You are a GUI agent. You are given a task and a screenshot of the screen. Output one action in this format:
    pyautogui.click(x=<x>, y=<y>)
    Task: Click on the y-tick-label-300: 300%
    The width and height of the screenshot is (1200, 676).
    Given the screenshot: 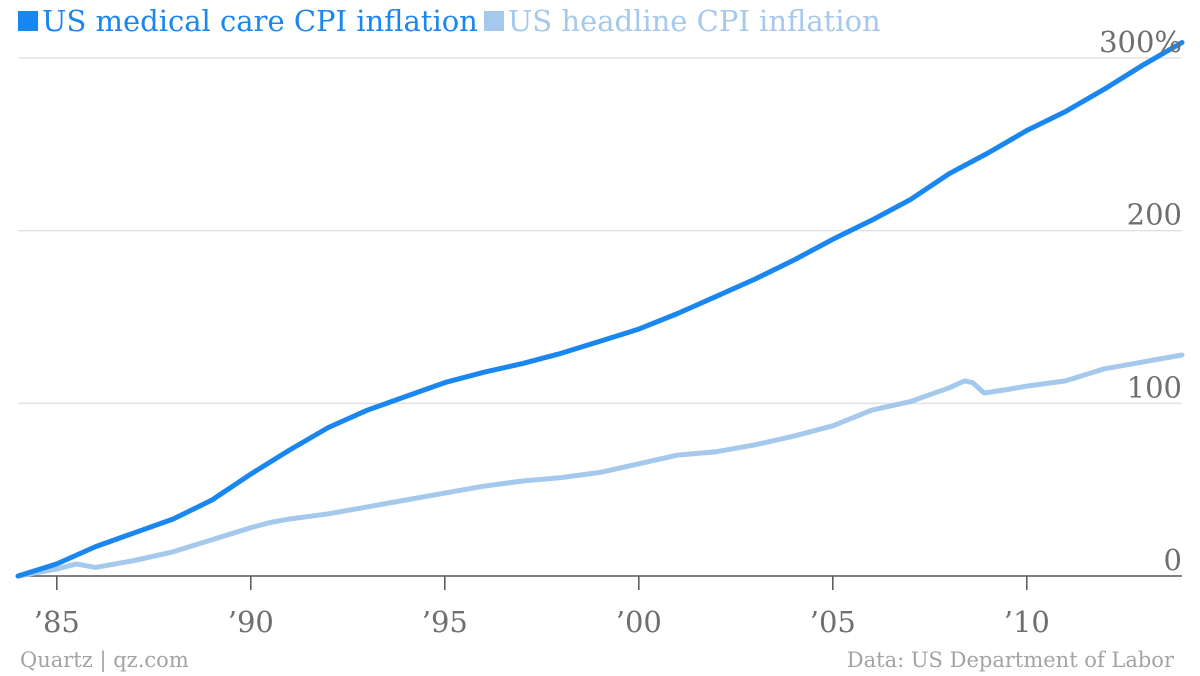 What is the action you would take?
    pyautogui.click(x=1140, y=42)
    